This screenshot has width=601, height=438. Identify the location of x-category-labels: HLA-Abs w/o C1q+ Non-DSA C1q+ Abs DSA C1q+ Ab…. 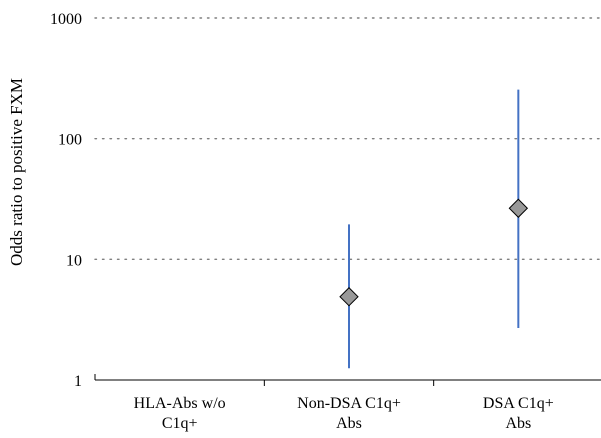
(344, 413).